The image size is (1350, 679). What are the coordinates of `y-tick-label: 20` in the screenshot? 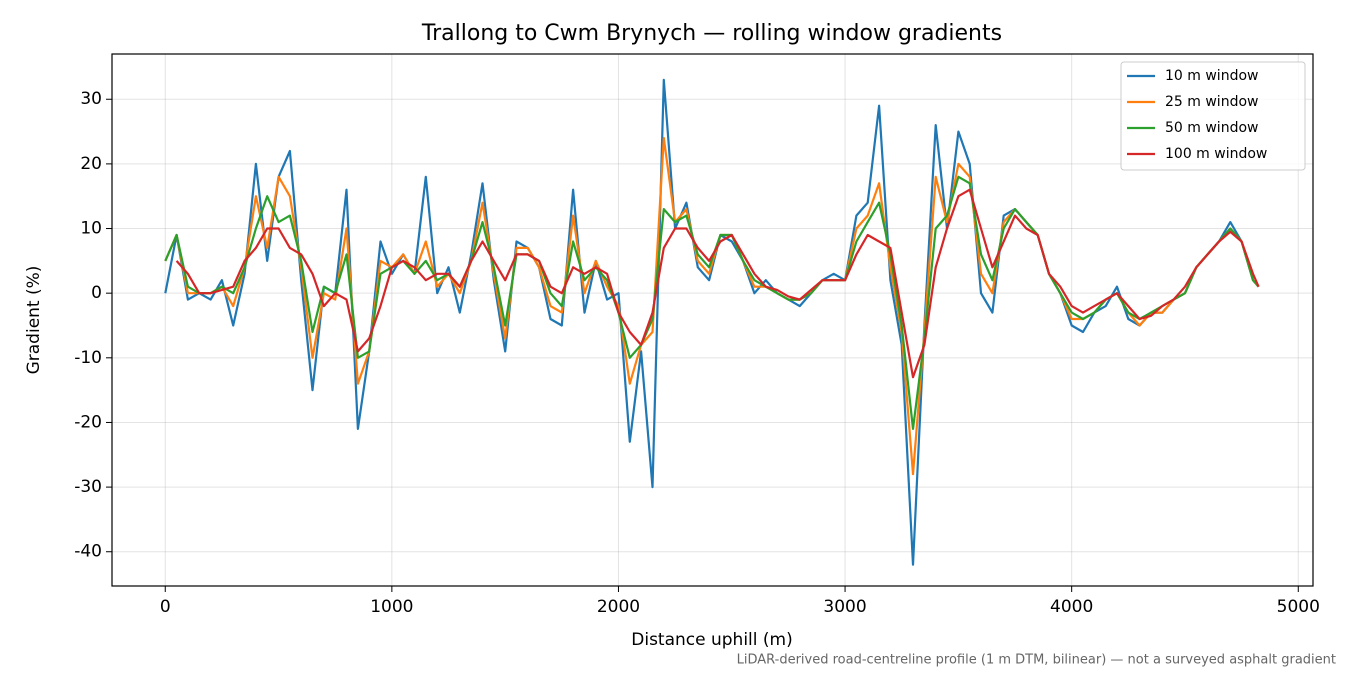 It's located at (91, 164).